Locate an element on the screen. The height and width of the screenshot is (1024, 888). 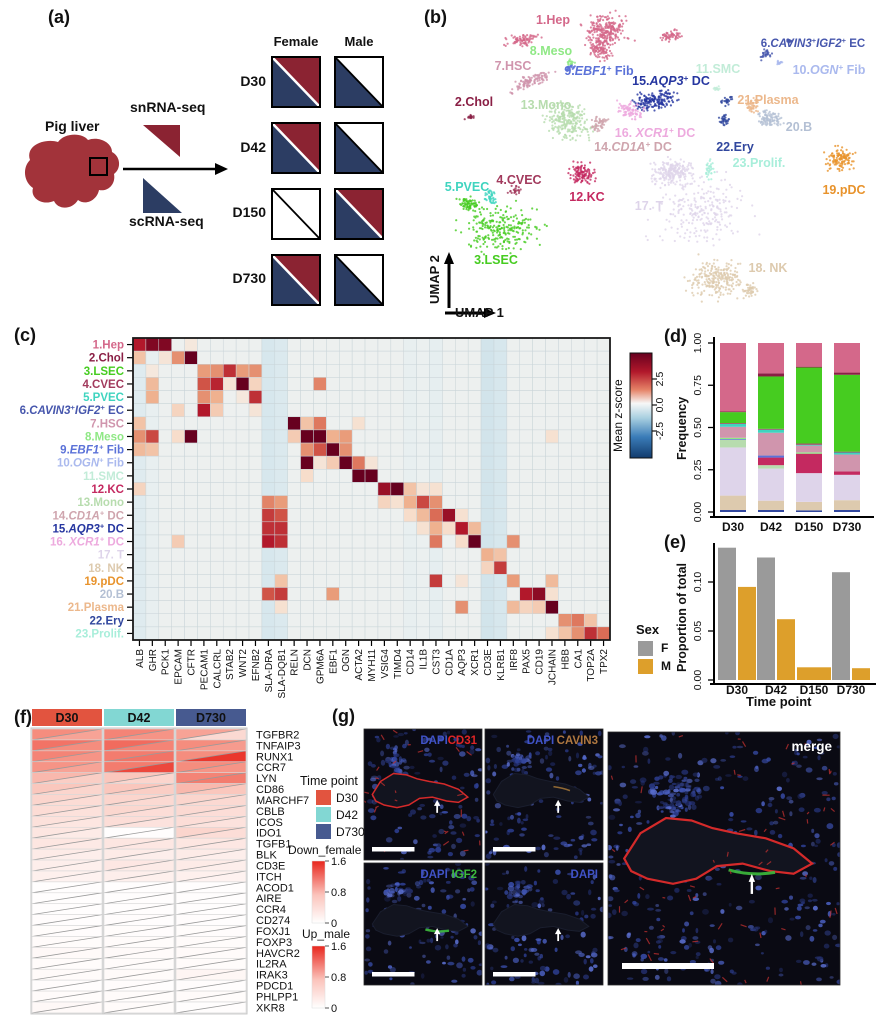
svg-text: DAPI is located at coordinates (433, 741).